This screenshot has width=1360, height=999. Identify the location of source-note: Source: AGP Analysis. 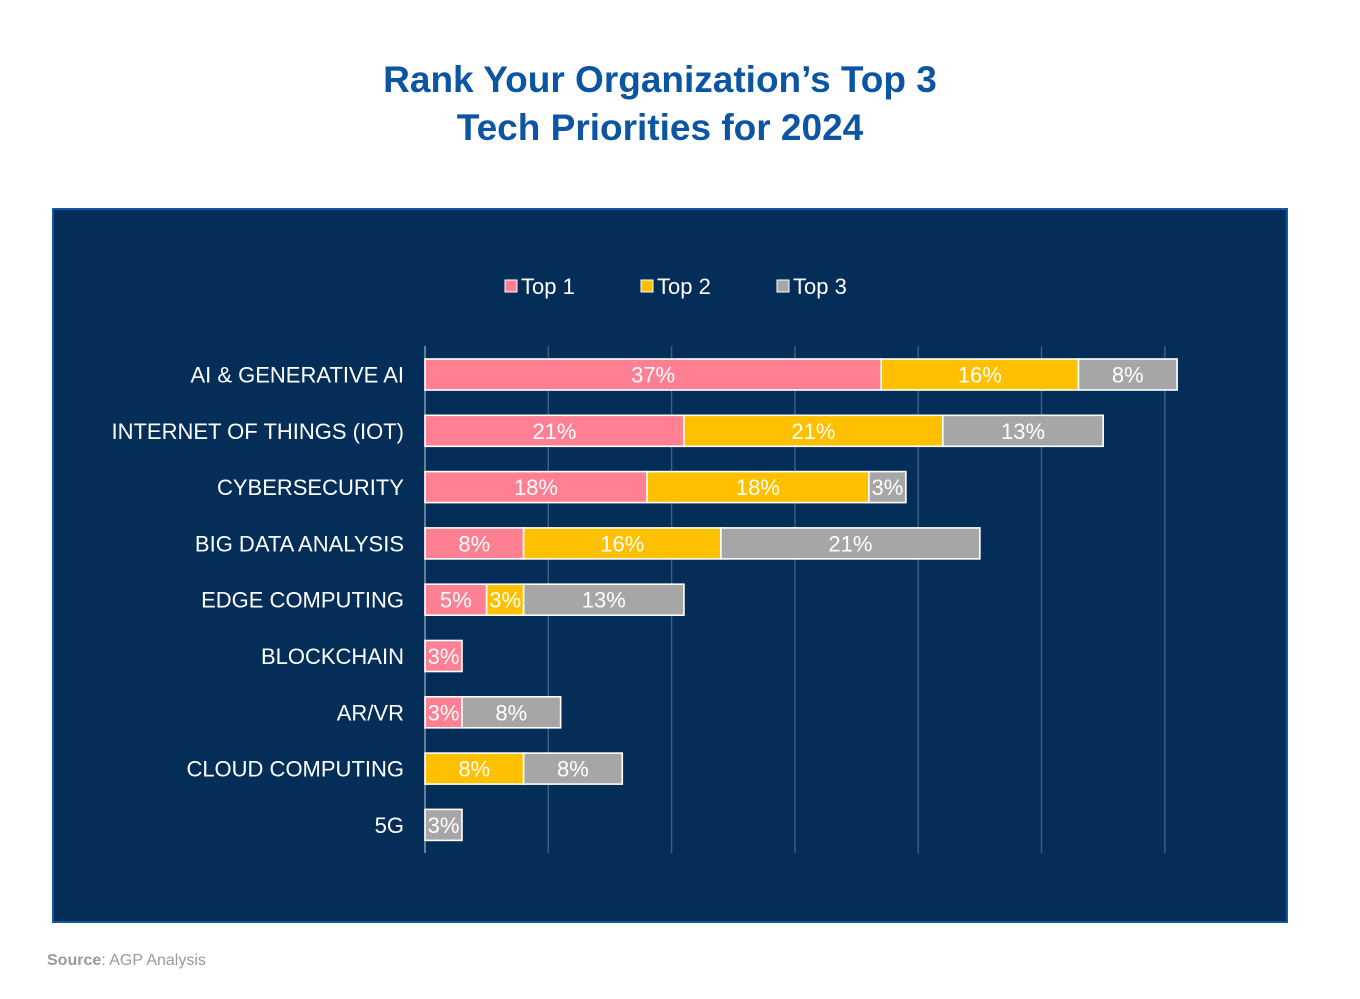
(126, 961).